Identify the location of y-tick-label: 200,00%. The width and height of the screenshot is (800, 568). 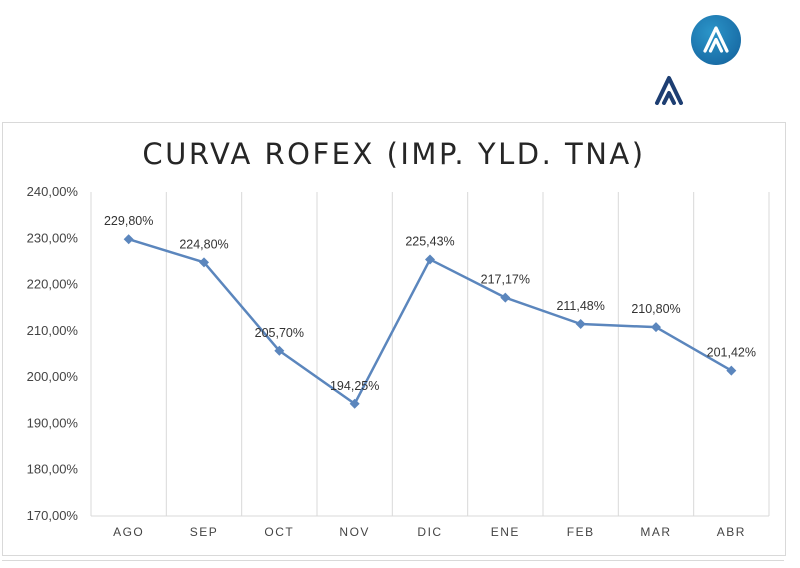
(53, 376).